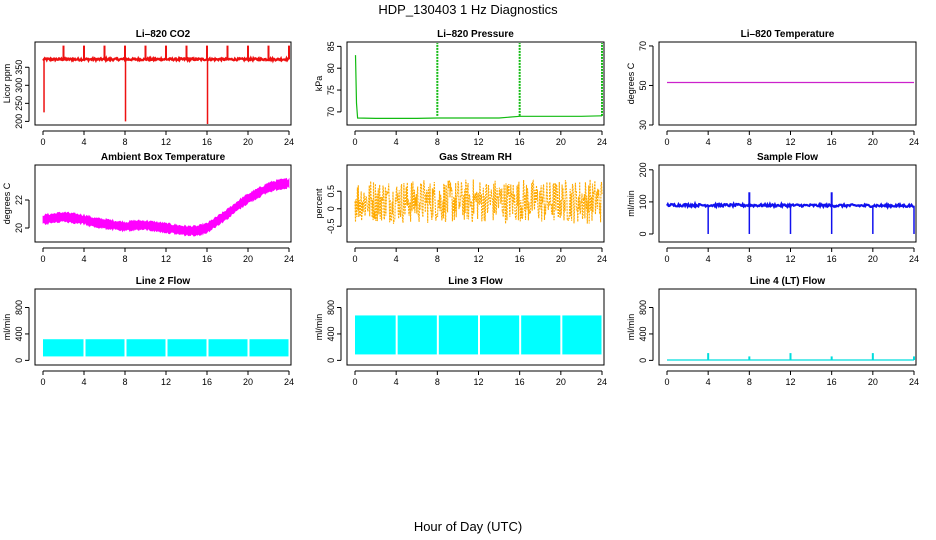 Image resolution: width=936 pixels, height=540 pixels. Describe the element at coordinates (19, 67) in the screenshot. I see `y-tick-label: 350` at that location.